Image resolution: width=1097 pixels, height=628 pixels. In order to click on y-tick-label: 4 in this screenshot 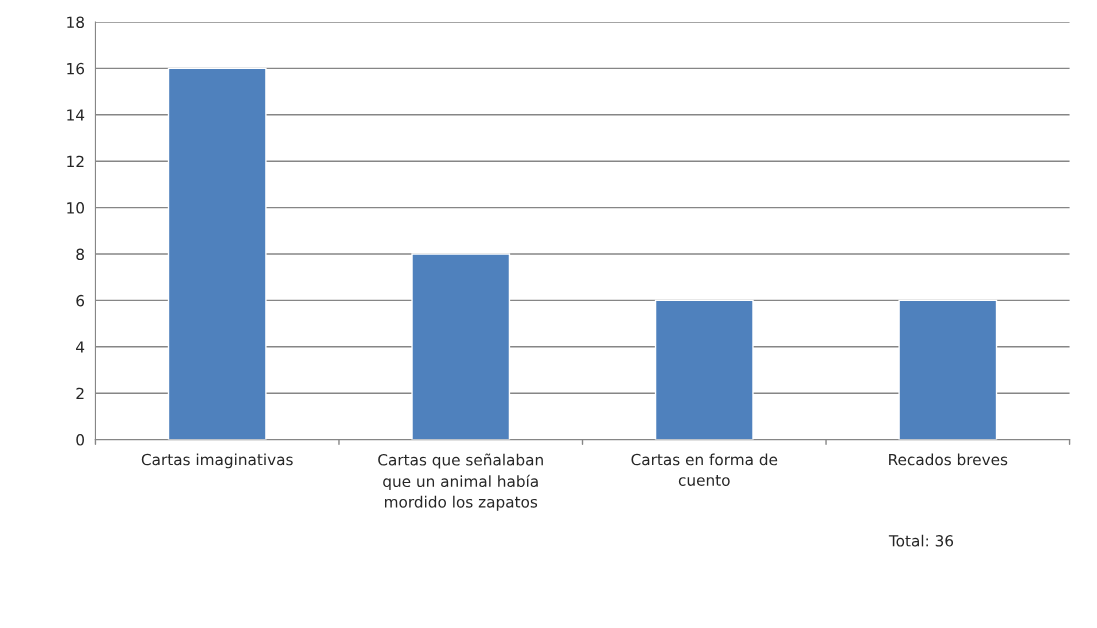, I will do `click(80, 347)`.